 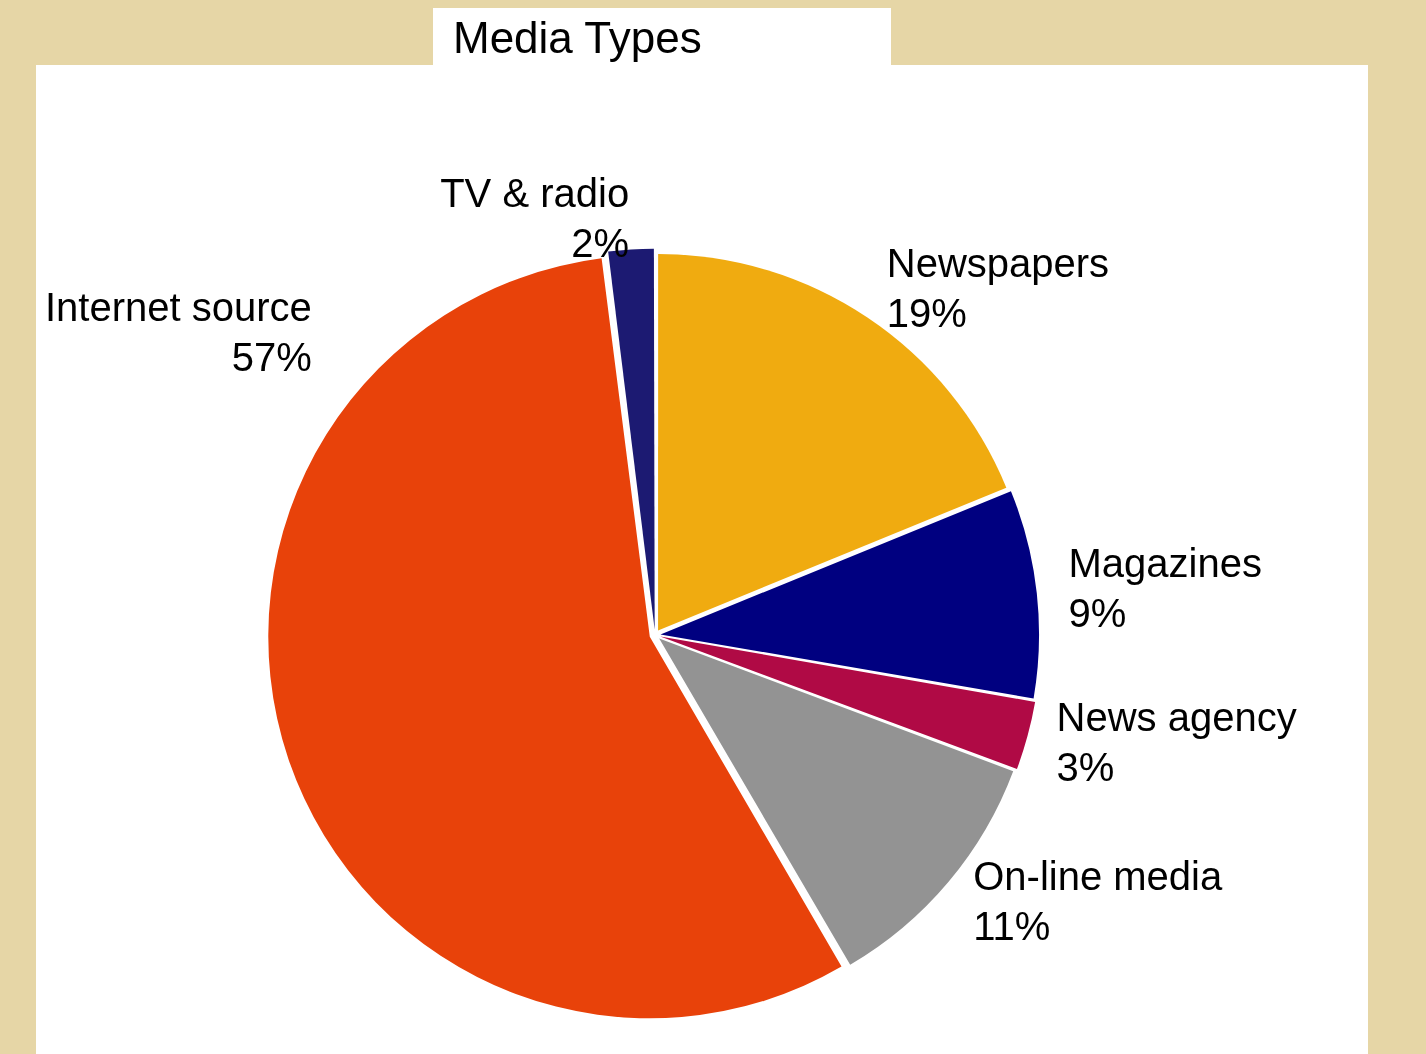 I want to click on slice-label: On-line media, so click(x=1098, y=875).